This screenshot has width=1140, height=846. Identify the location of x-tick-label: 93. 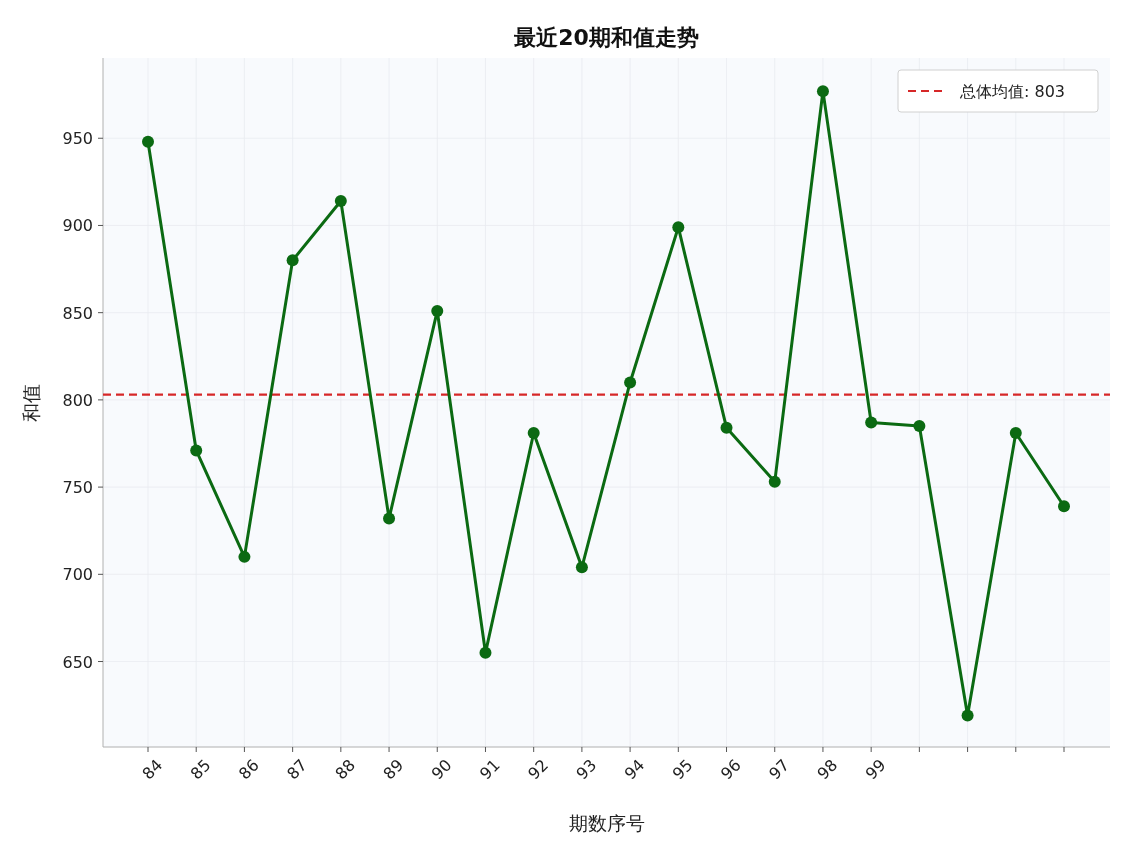
(586, 769).